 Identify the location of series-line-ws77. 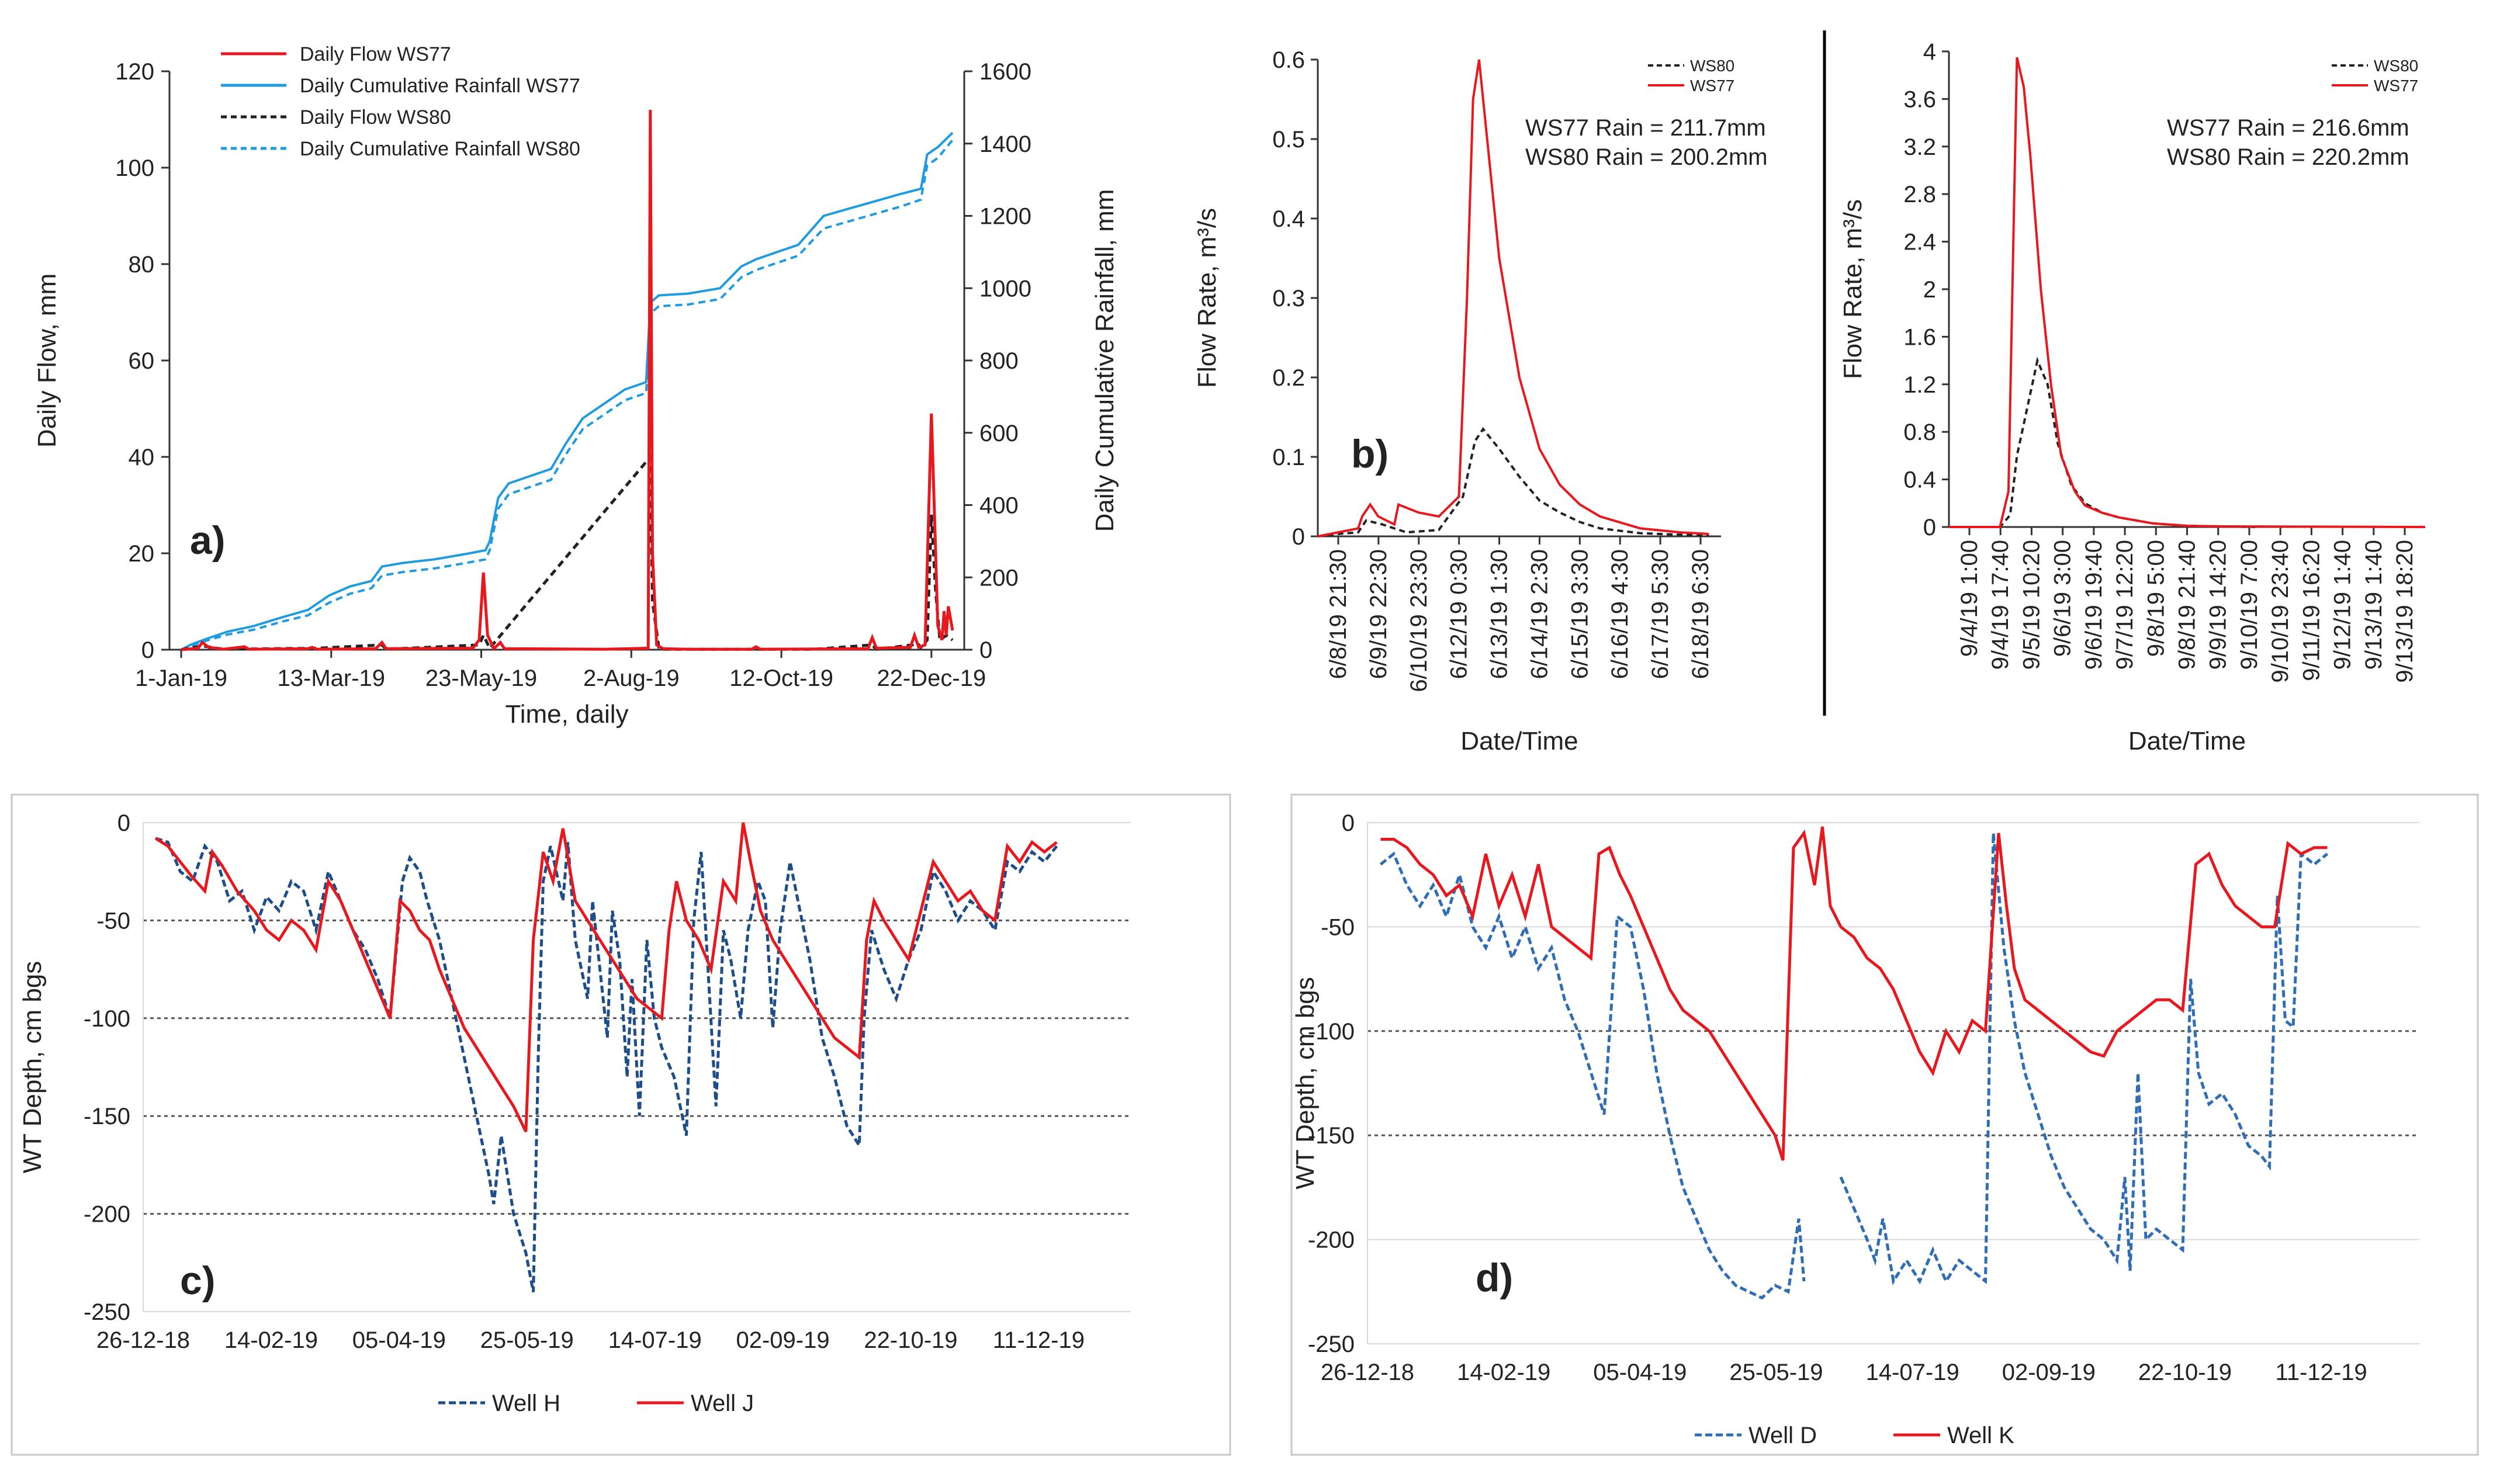
(1513, 298).